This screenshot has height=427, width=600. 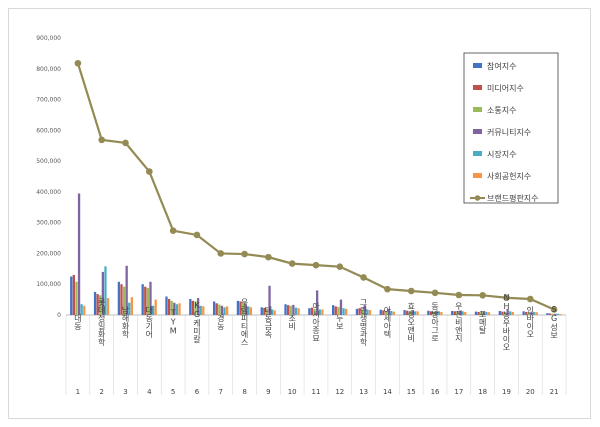 What do you see at coordinates (48, 223) in the screenshot?
I see `y-tick-label: 300,000` at bounding box center [48, 223].